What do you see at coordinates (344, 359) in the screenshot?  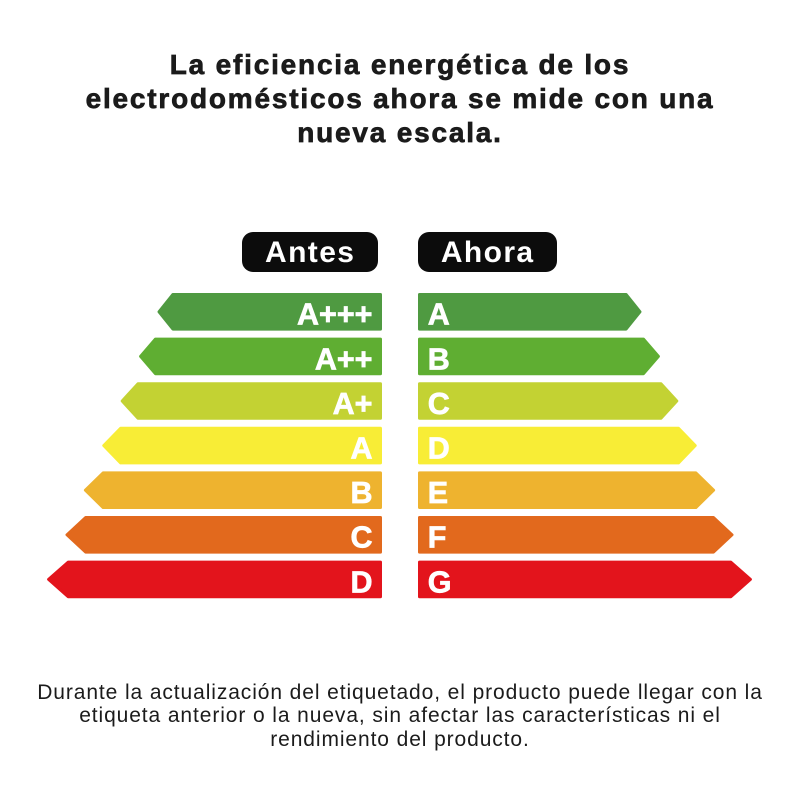 I see `svg-text: A++` at bounding box center [344, 359].